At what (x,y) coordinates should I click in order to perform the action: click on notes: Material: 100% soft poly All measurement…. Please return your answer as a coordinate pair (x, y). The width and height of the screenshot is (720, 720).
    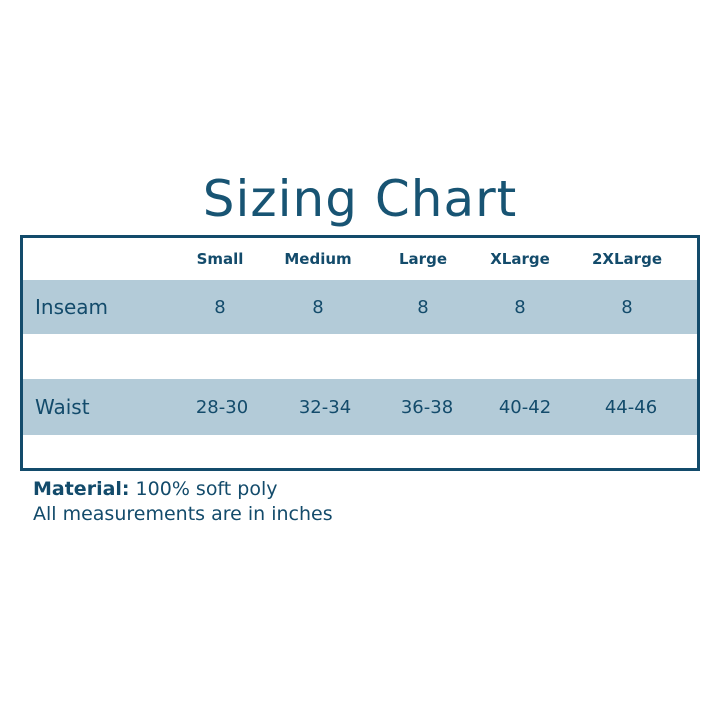
    Looking at the image, I should click on (183, 502).